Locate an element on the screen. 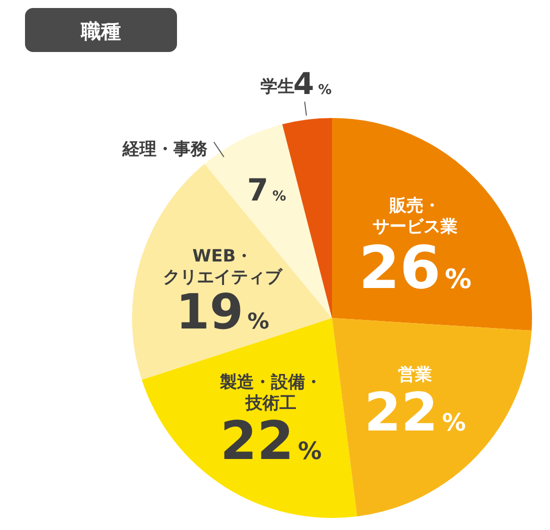 The width and height of the screenshot is (550, 530). slice-label: 経理・事務 is located at coordinates (165, 150).